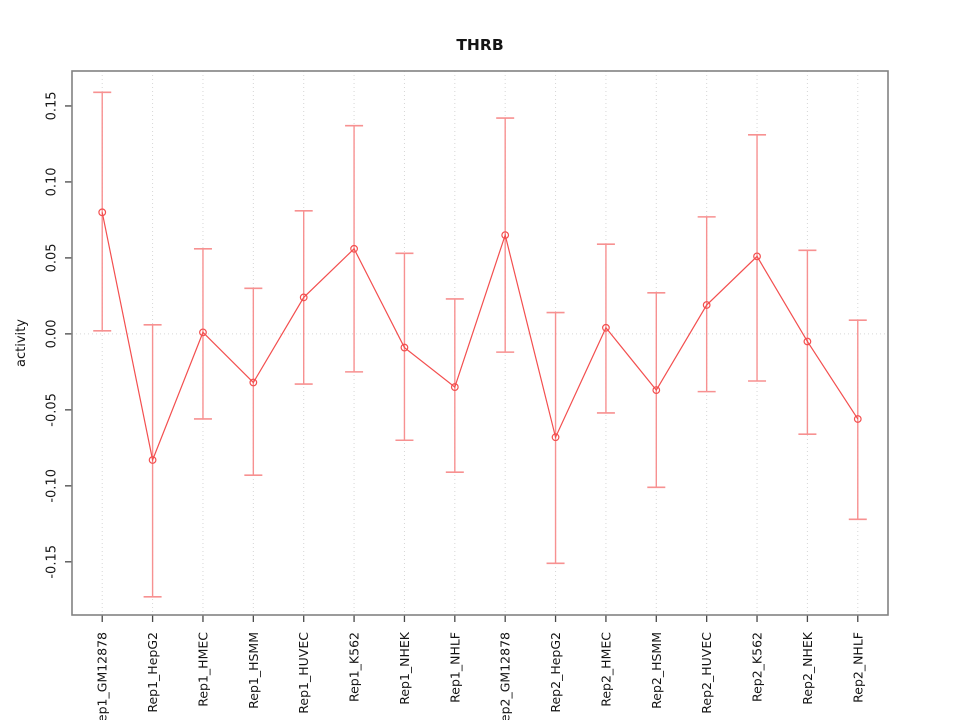 The image size is (960, 720). What do you see at coordinates (253, 382) in the screenshot?
I see `data-point-Rep1_HSMM` at bounding box center [253, 382].